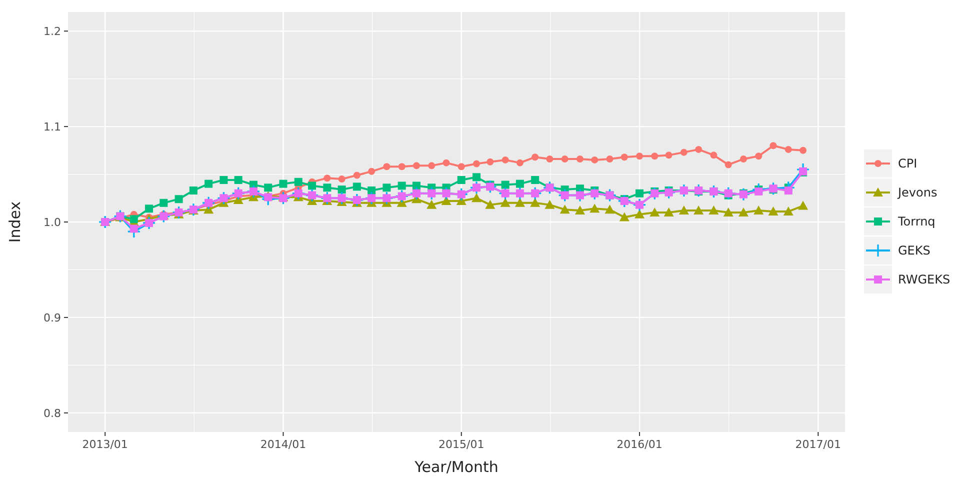 The image size is (963, 482). I want to click on x-tick-label: 2016/01, so click(639, 444).